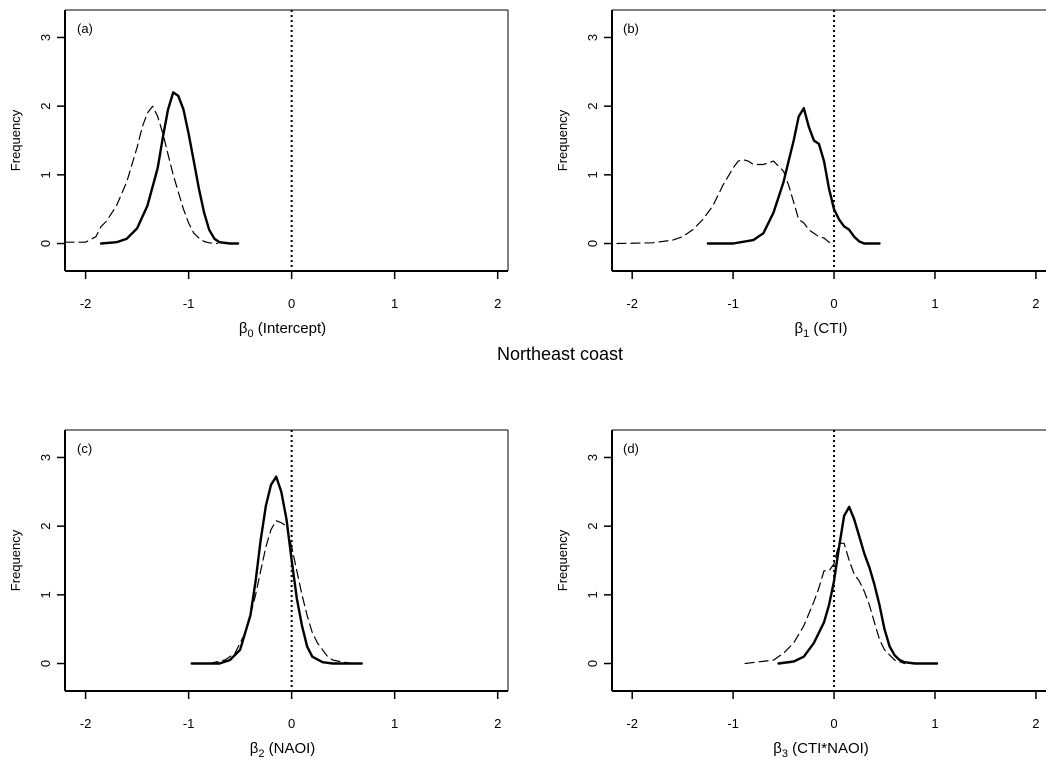 The image size is (1046, 768). I want to click on figure-title: Northeast coast, so click(560, 354).